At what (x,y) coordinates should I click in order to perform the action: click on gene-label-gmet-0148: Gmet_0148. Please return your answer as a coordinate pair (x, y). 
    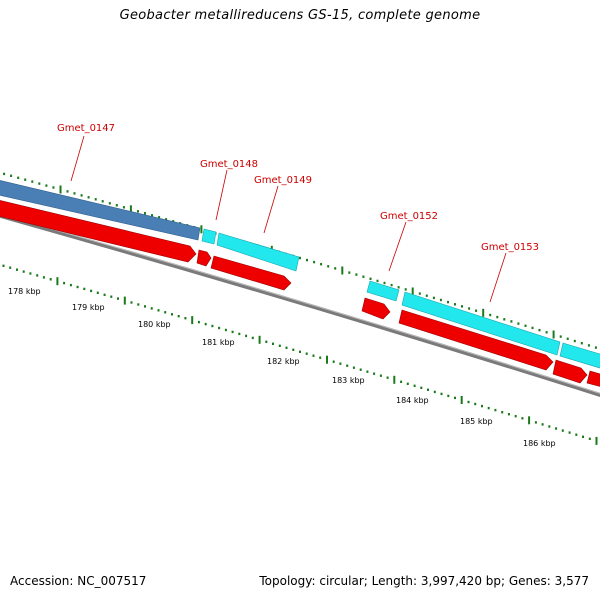
    Looking at the image, I should click on (229, 164).